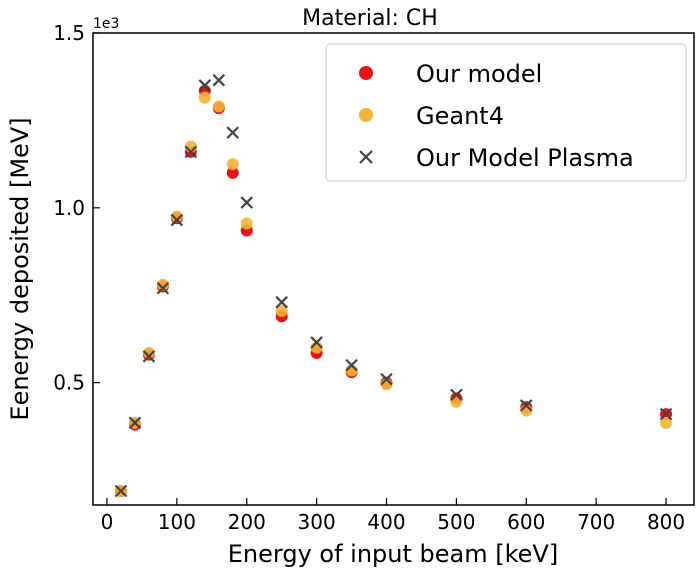 Image resolution: width=700 pixels, height=569 pixels. Describe the element at coordinates (370, 18) in the screenshot. I see `chart-title: Material: CH` at that location.